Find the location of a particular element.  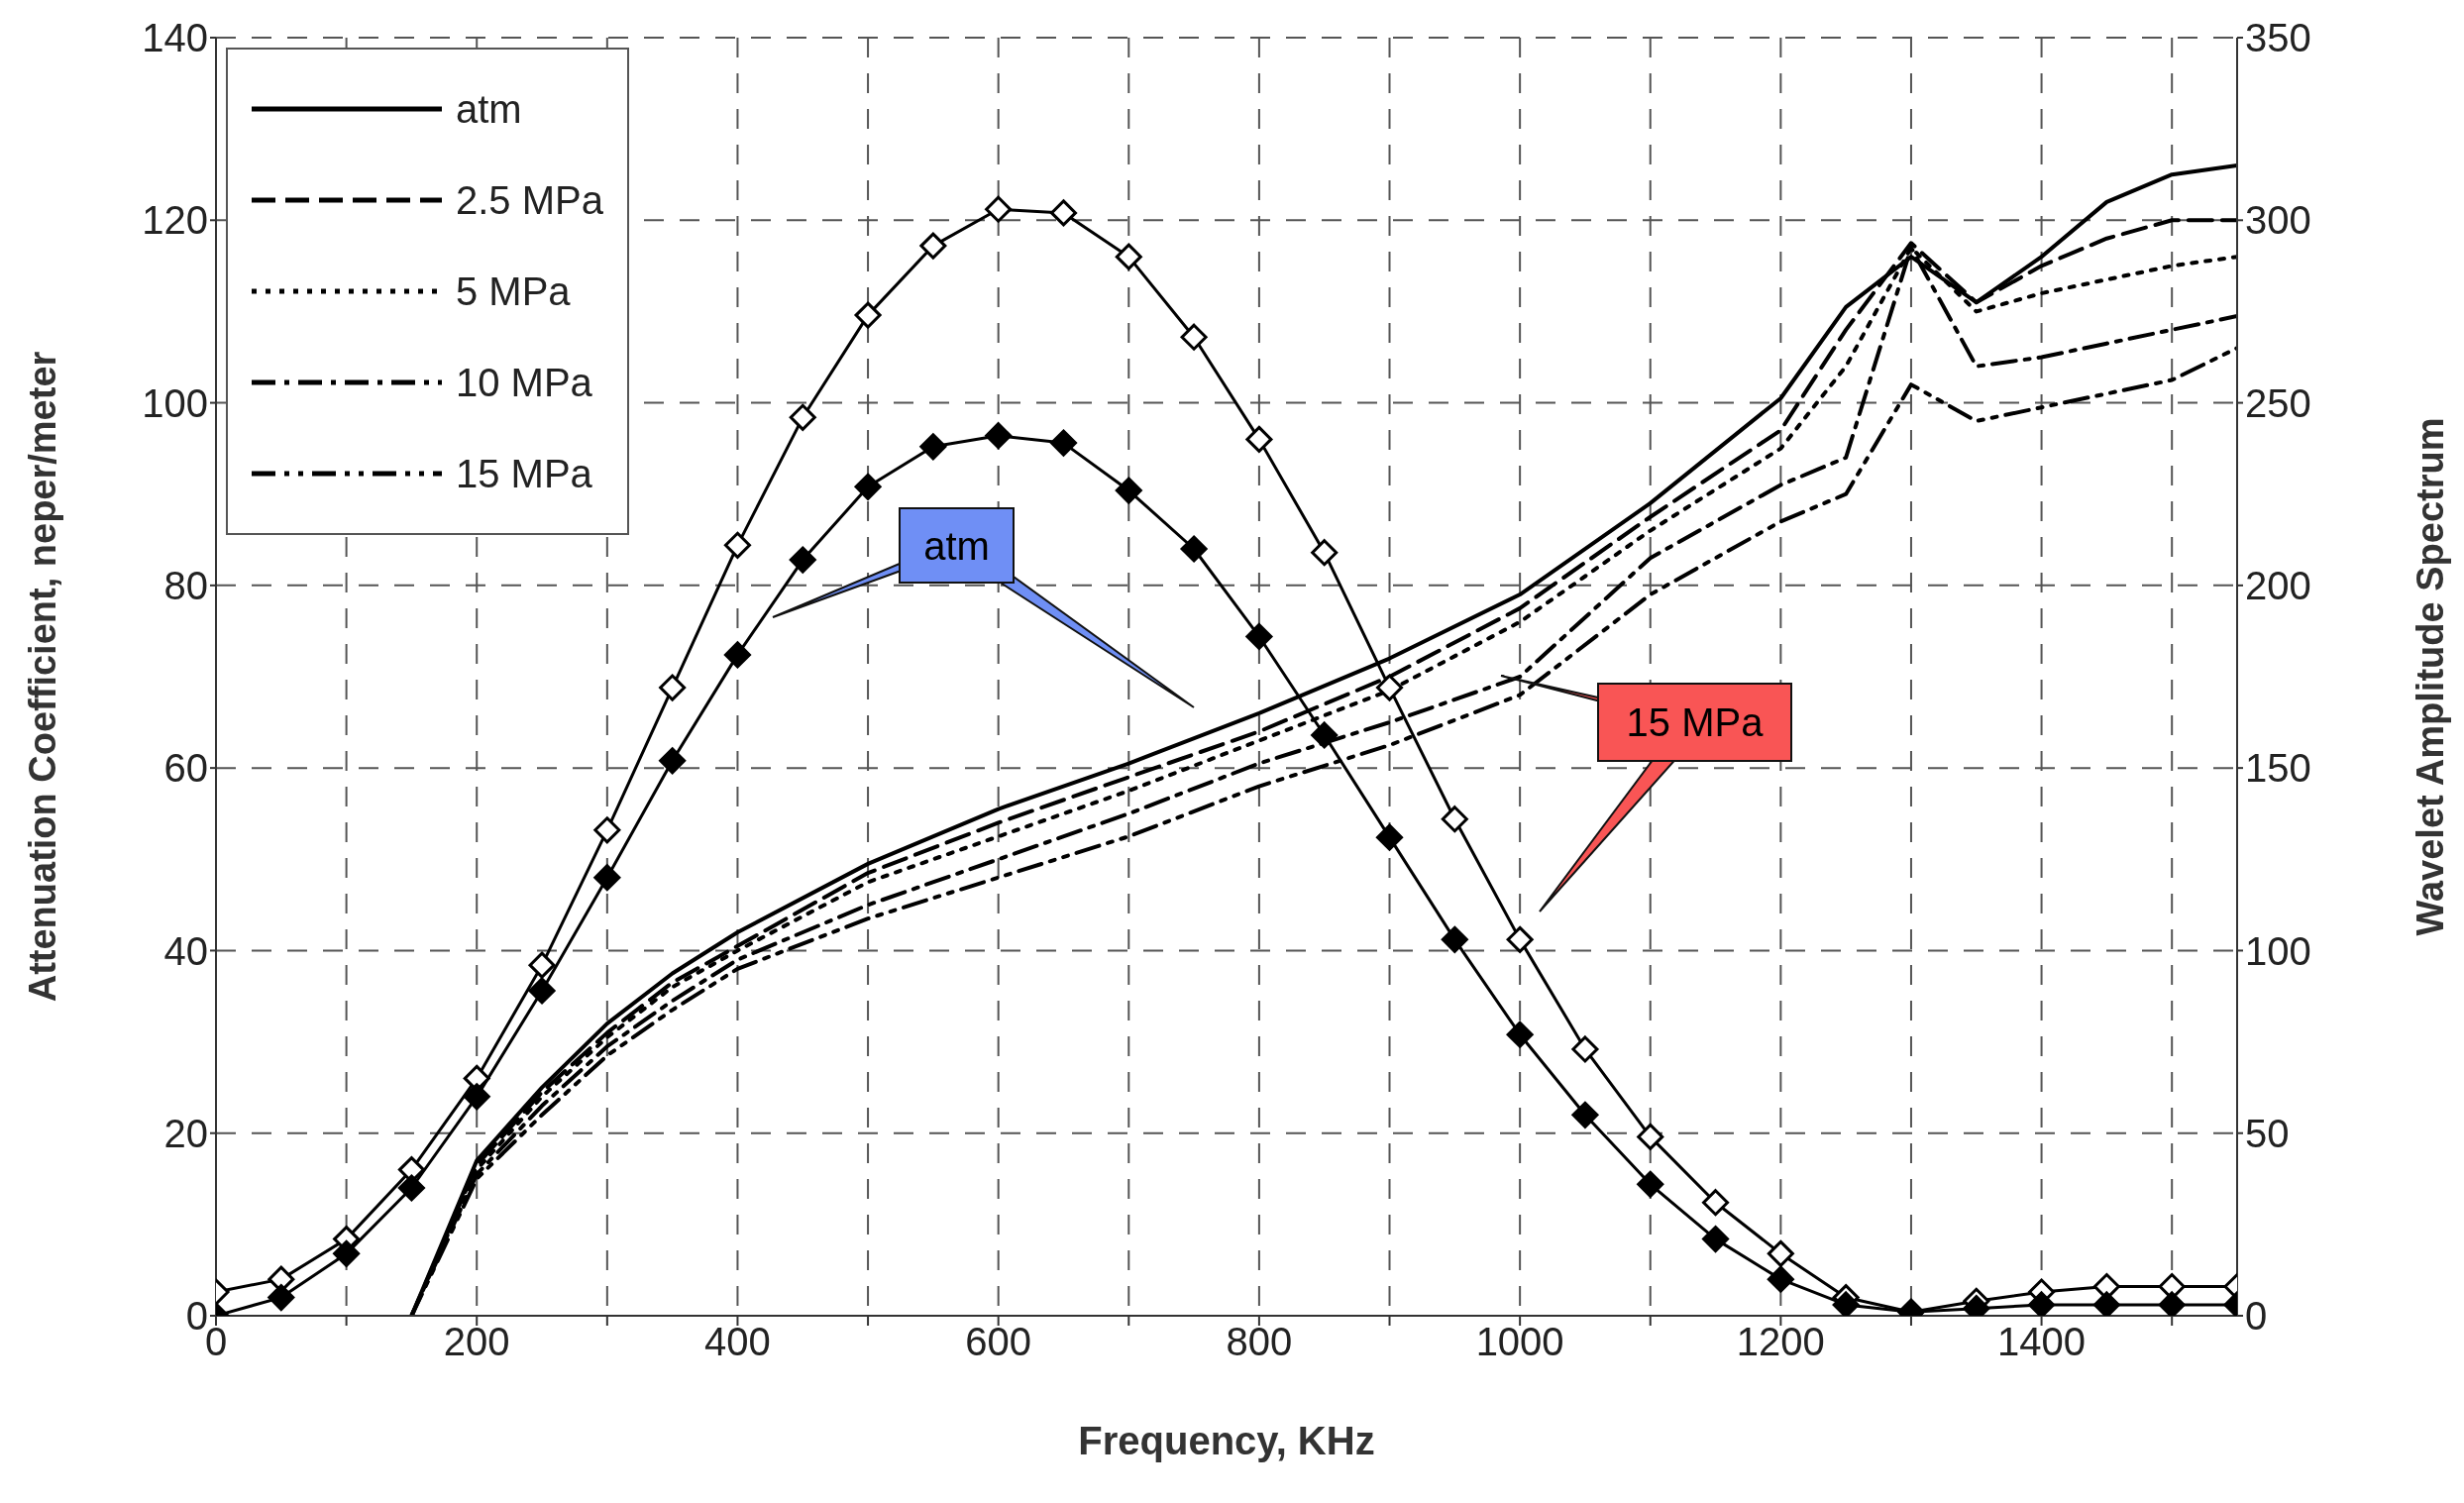

x-tick-label: 800 is located at coordinates (1259, 1342).